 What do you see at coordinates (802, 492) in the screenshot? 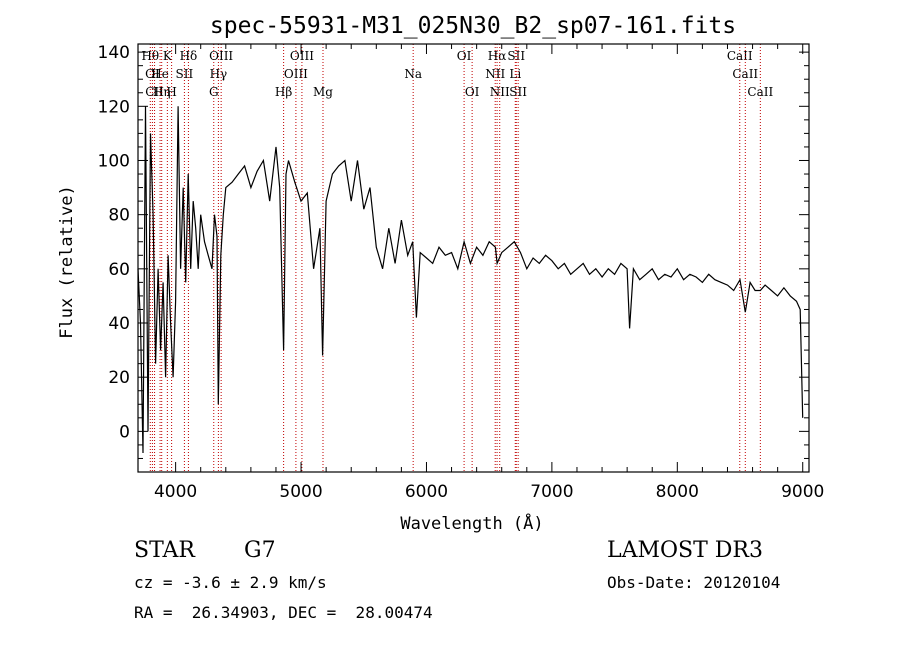
I see `x-tick-label: 9000` at bounding box center [802, 492].